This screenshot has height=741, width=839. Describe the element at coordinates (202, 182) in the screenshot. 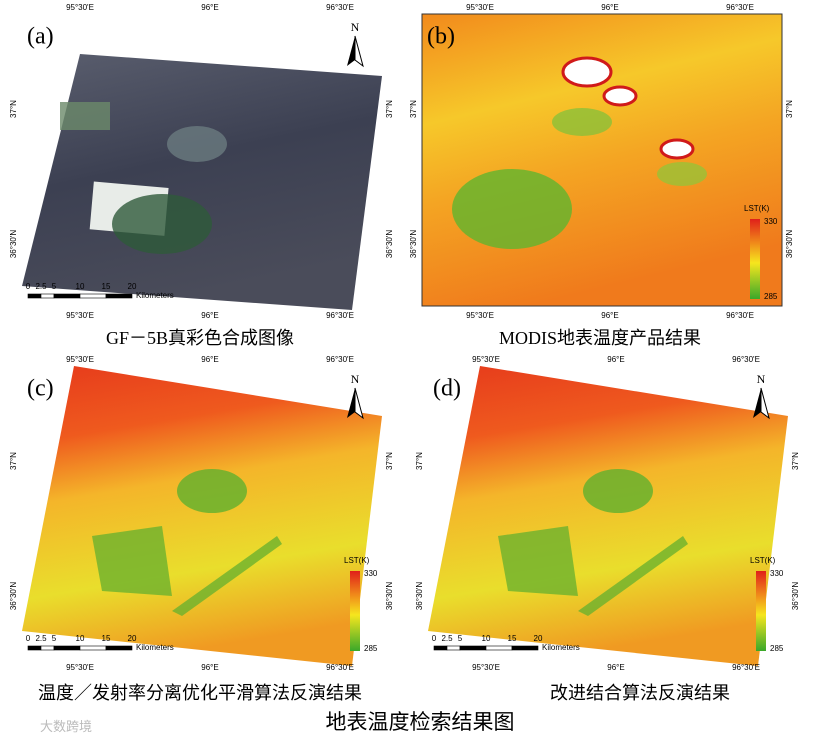

I see `map-image` at that location.